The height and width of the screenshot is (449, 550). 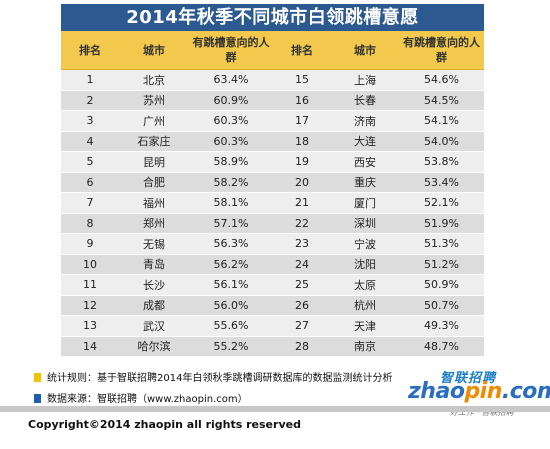 I want to click on city-cell: 成都, so click(x=154, y=305).